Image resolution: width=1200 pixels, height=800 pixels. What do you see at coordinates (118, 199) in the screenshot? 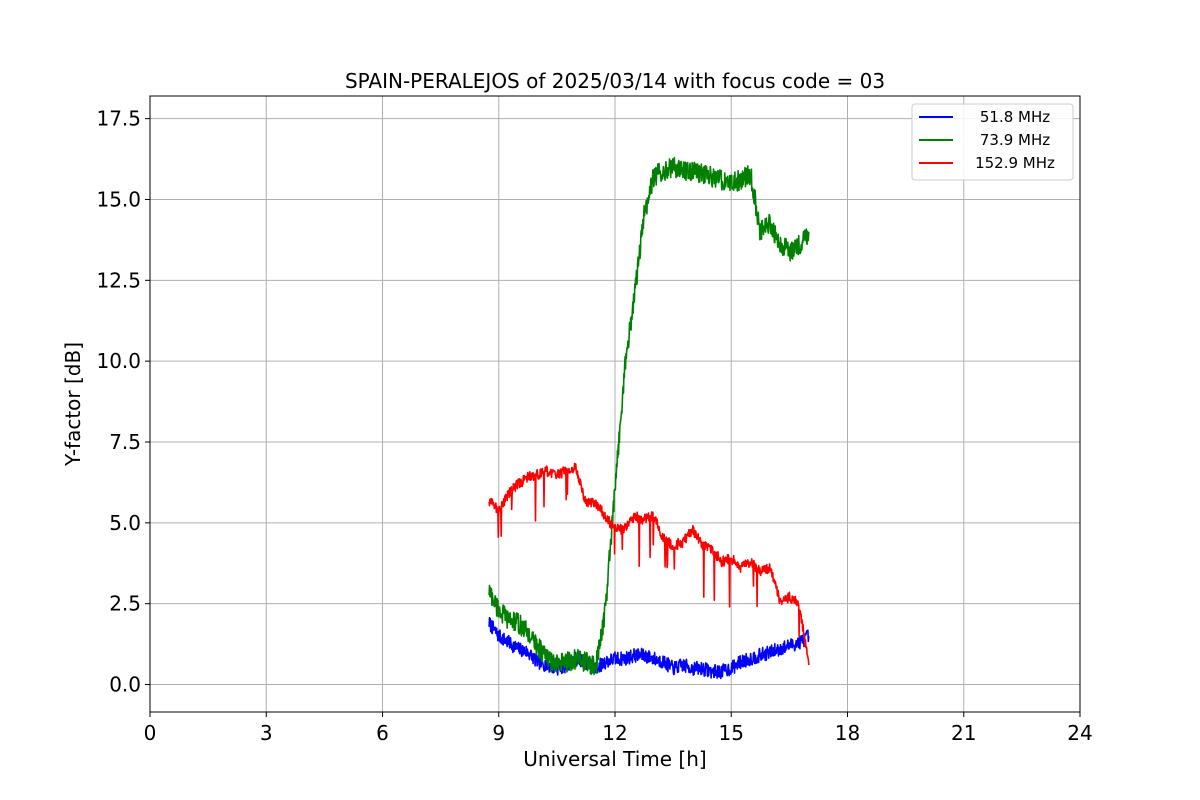
I see `y-tick-label: 15.0` at bounding box center [118, 199].